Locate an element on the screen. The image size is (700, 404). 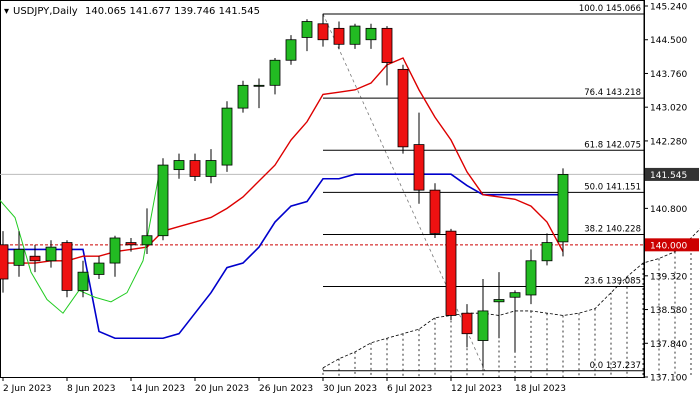
time-tick-label: 6 Jul 2023 is located at coordinates (409, 389).